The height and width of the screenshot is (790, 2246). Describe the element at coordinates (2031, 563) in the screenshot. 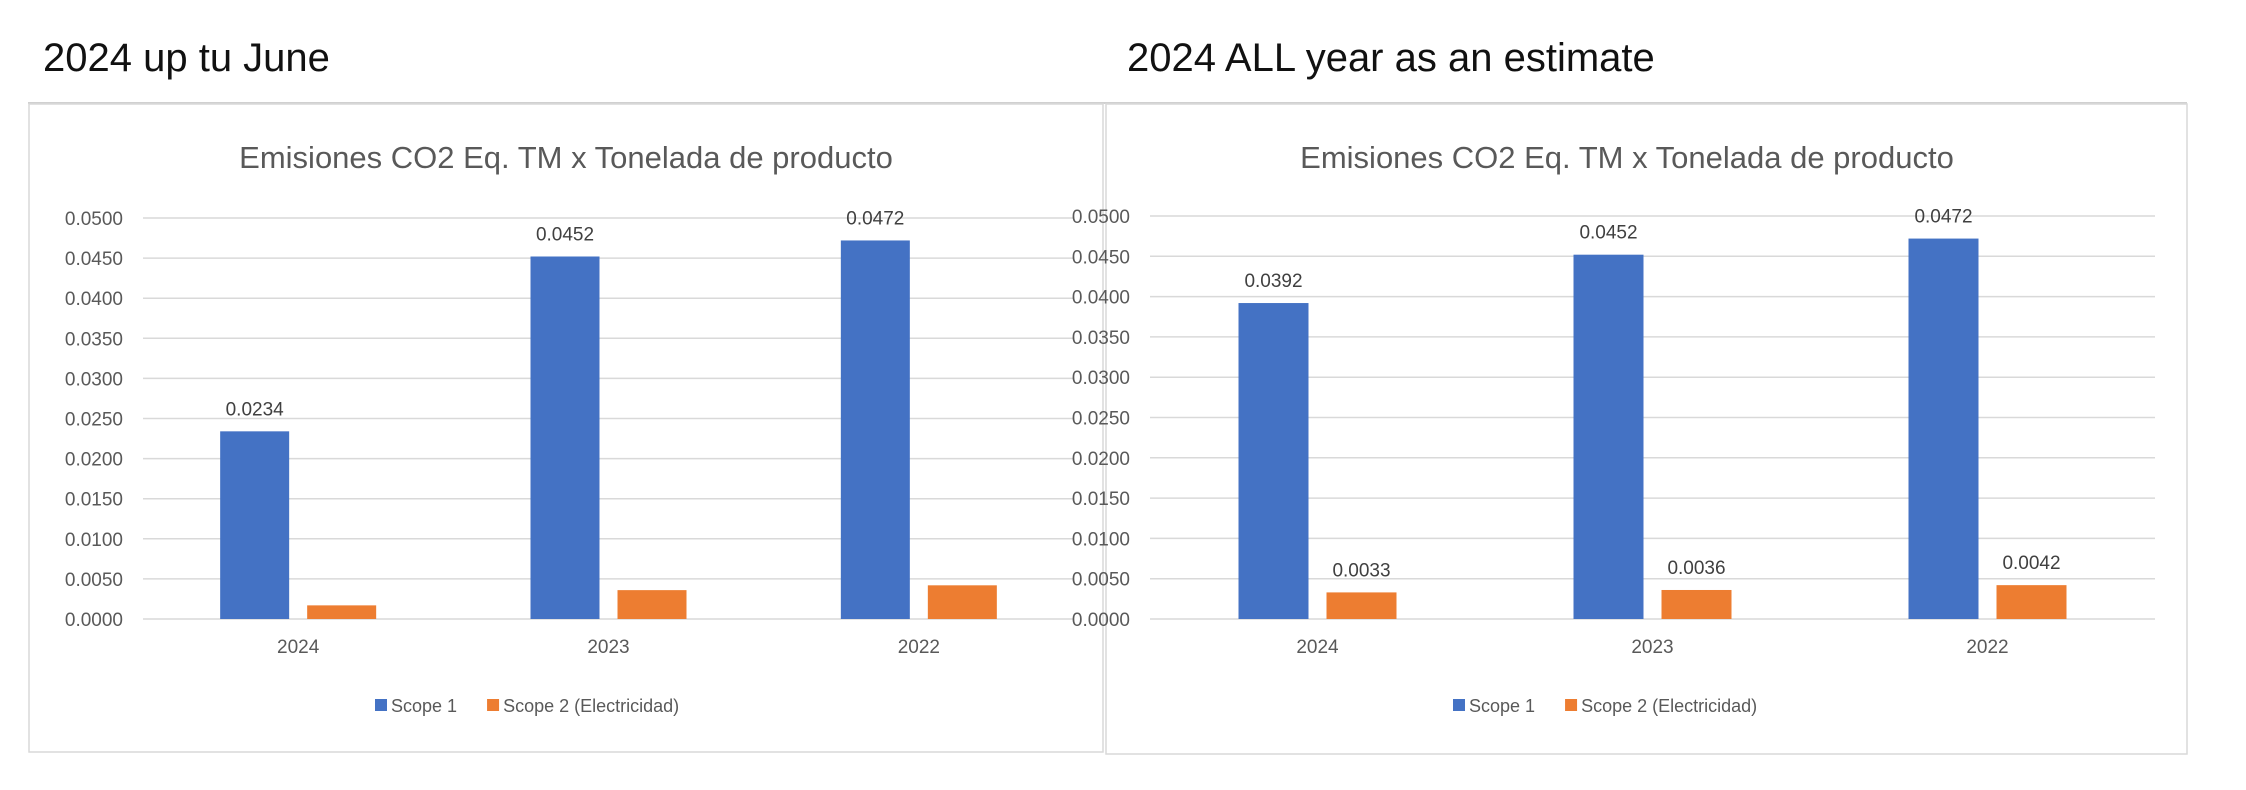

I see `data-label: 0.0042` at that location.